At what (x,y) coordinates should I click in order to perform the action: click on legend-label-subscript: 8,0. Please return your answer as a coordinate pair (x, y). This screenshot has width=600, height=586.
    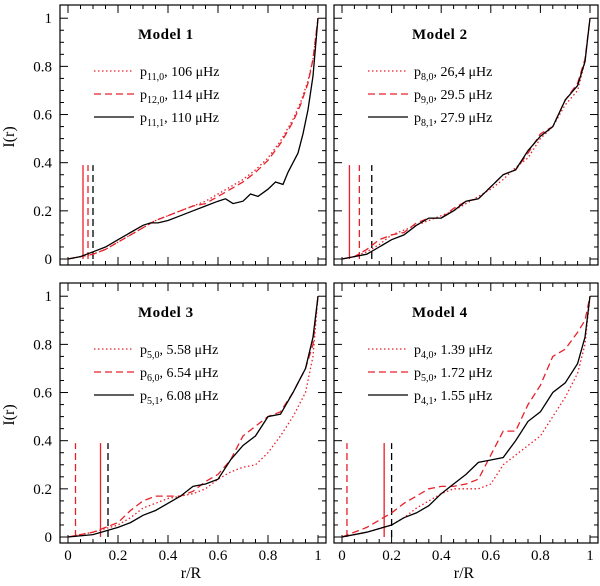
    Looking at the image, I should click on (427, 77).